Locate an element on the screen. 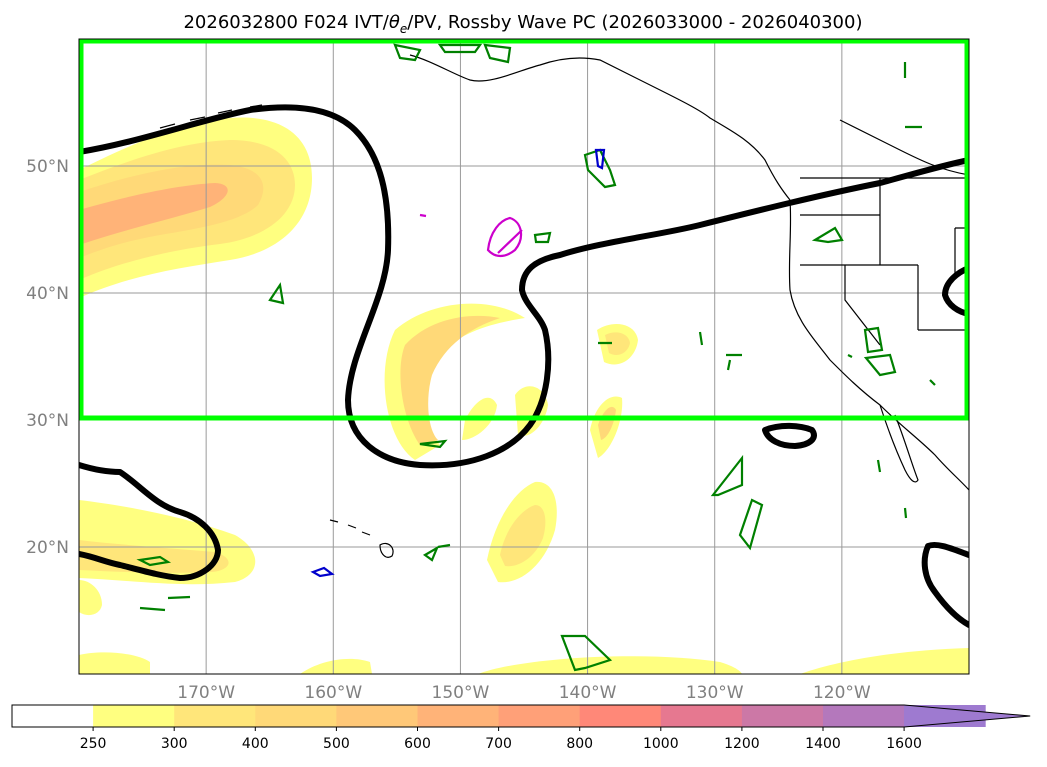  pv-contour-box2 is located at coordinates (542, 237).